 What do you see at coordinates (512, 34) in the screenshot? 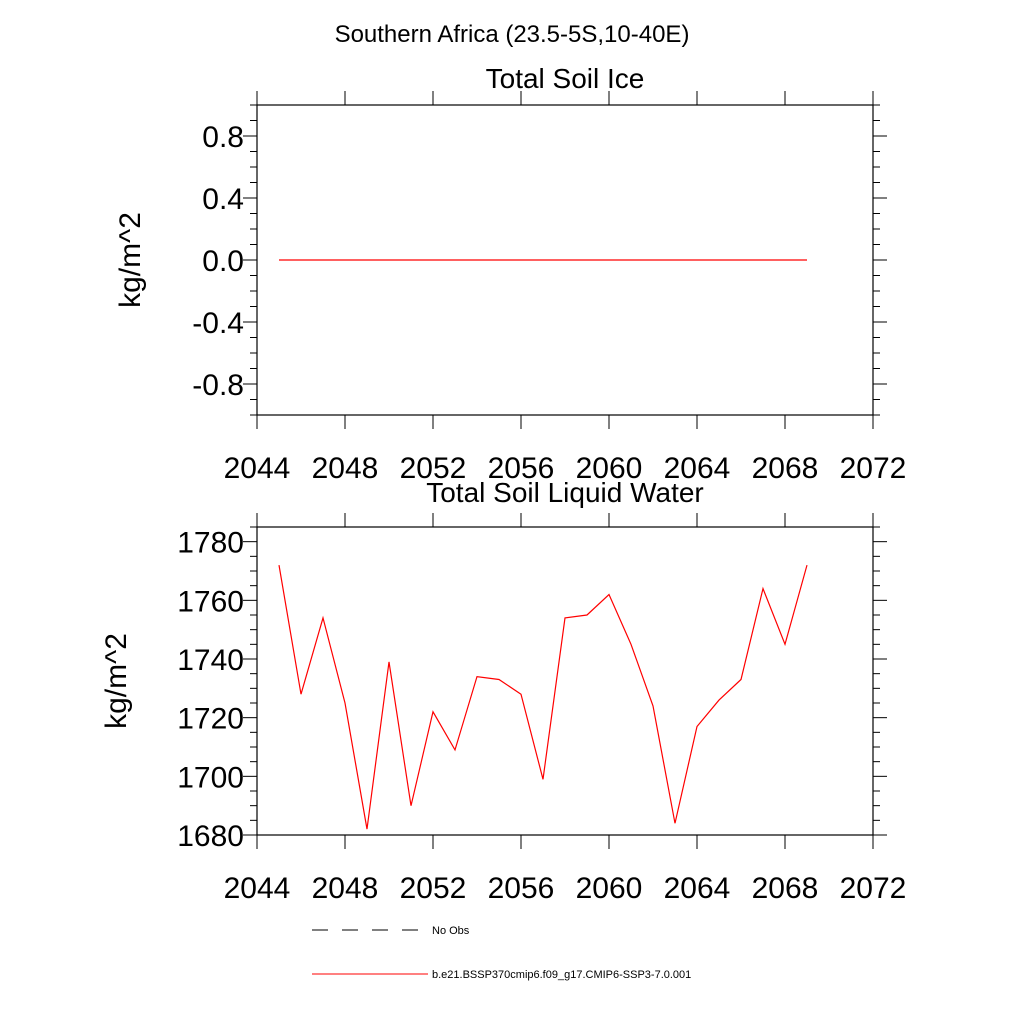
I see `figure-title: Southern Africa (23.5-5S,10-40E)` at bounding box center [512, 34].